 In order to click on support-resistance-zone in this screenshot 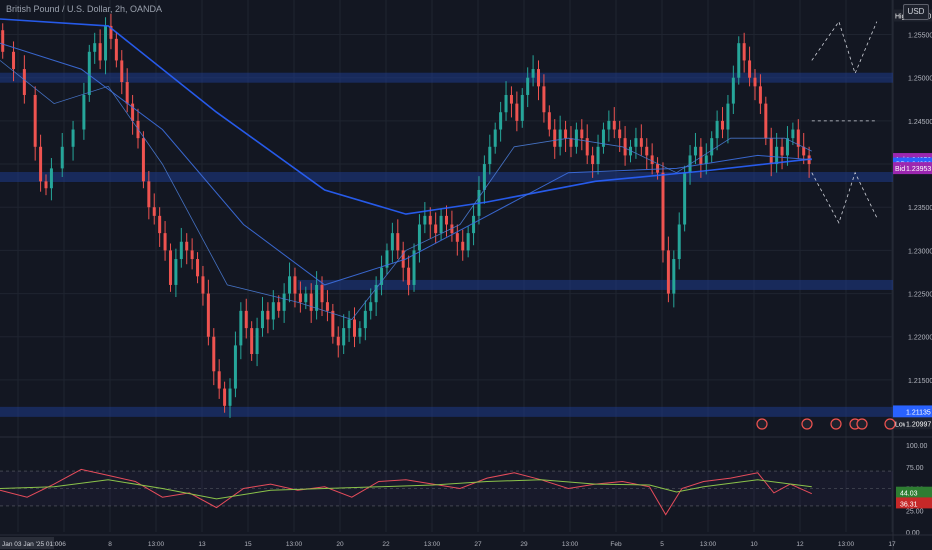, I will do `click(446, 177)`.